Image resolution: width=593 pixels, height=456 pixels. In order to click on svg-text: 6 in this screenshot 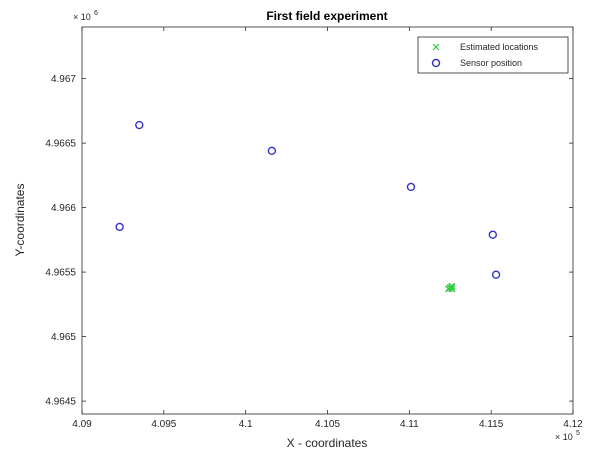, I will do `click(96, 13)`.